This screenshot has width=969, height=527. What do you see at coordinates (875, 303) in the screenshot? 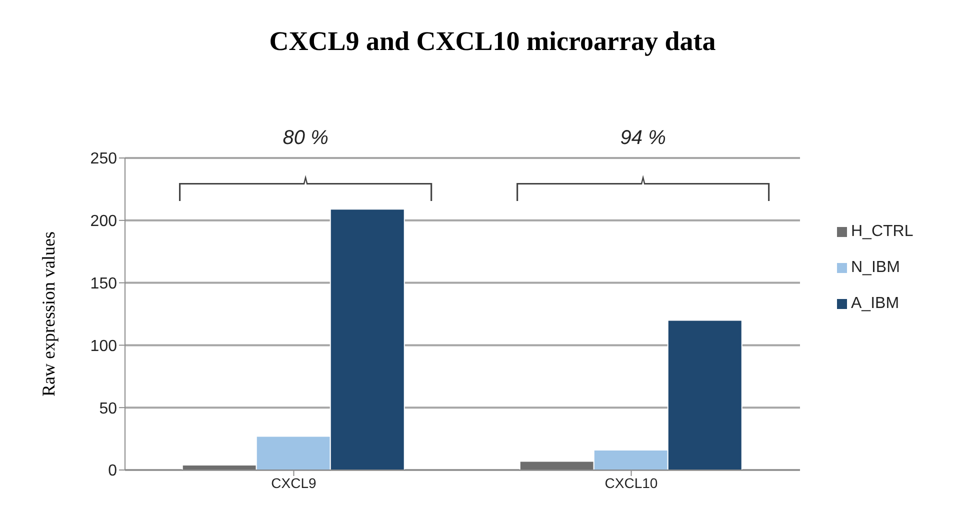
I see `legend-label: A_IBM` at bounding box center [875, 303].